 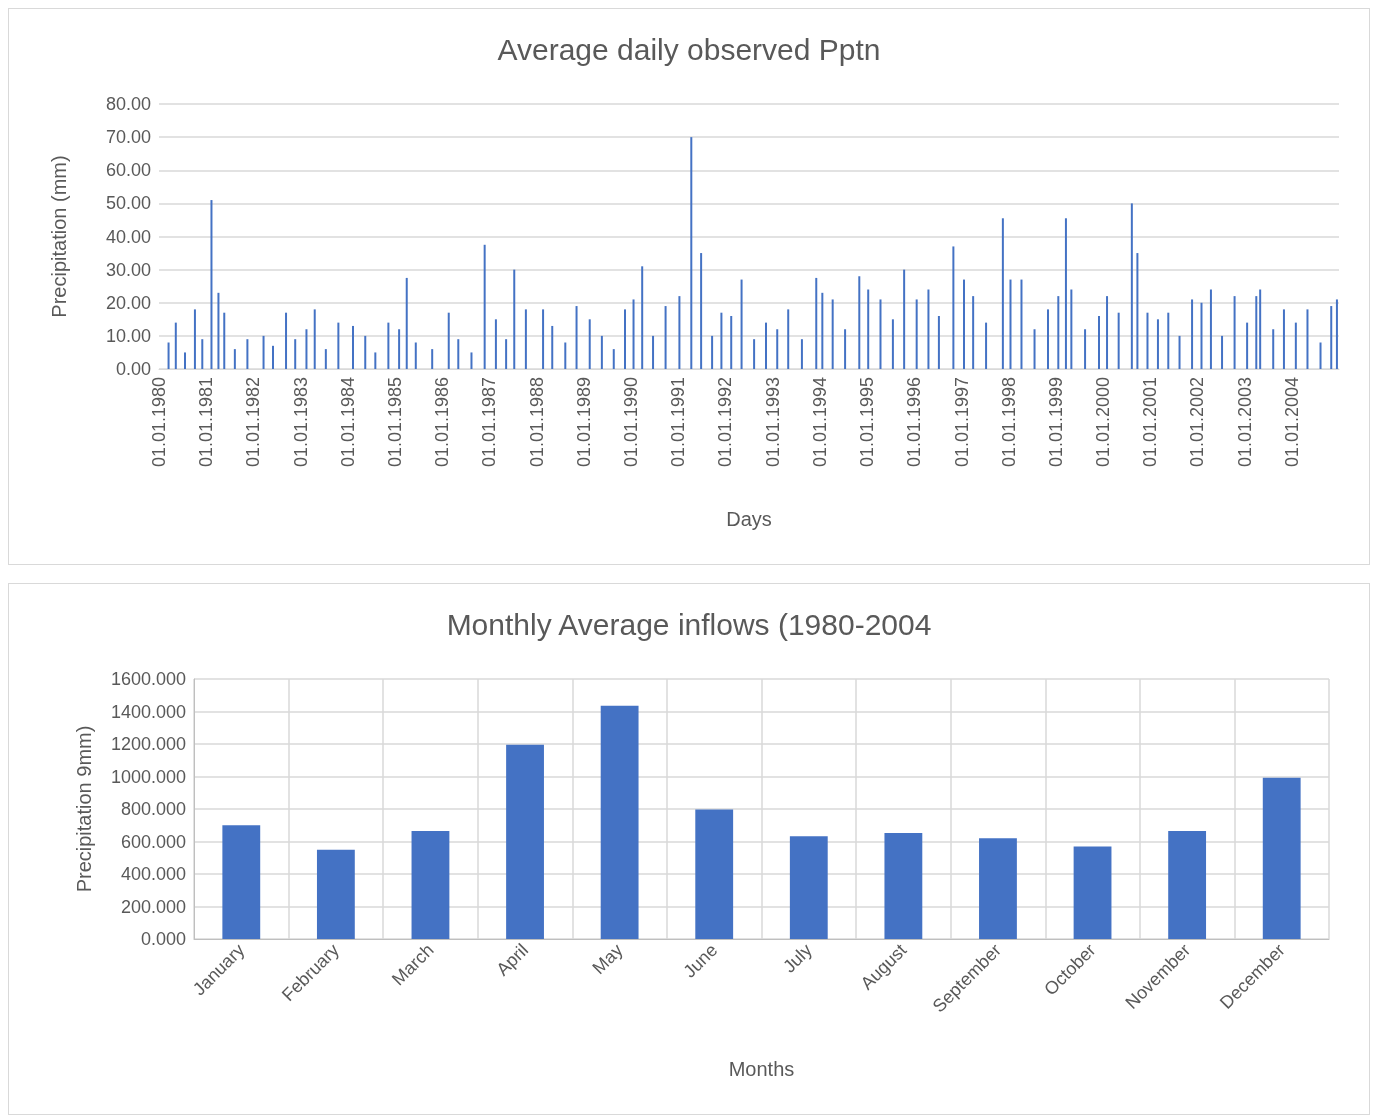 What do you see at coordinates (153, 809) in the screenshot?
I see `y-tick-label: 800.000` at bounding box center [153, 809].